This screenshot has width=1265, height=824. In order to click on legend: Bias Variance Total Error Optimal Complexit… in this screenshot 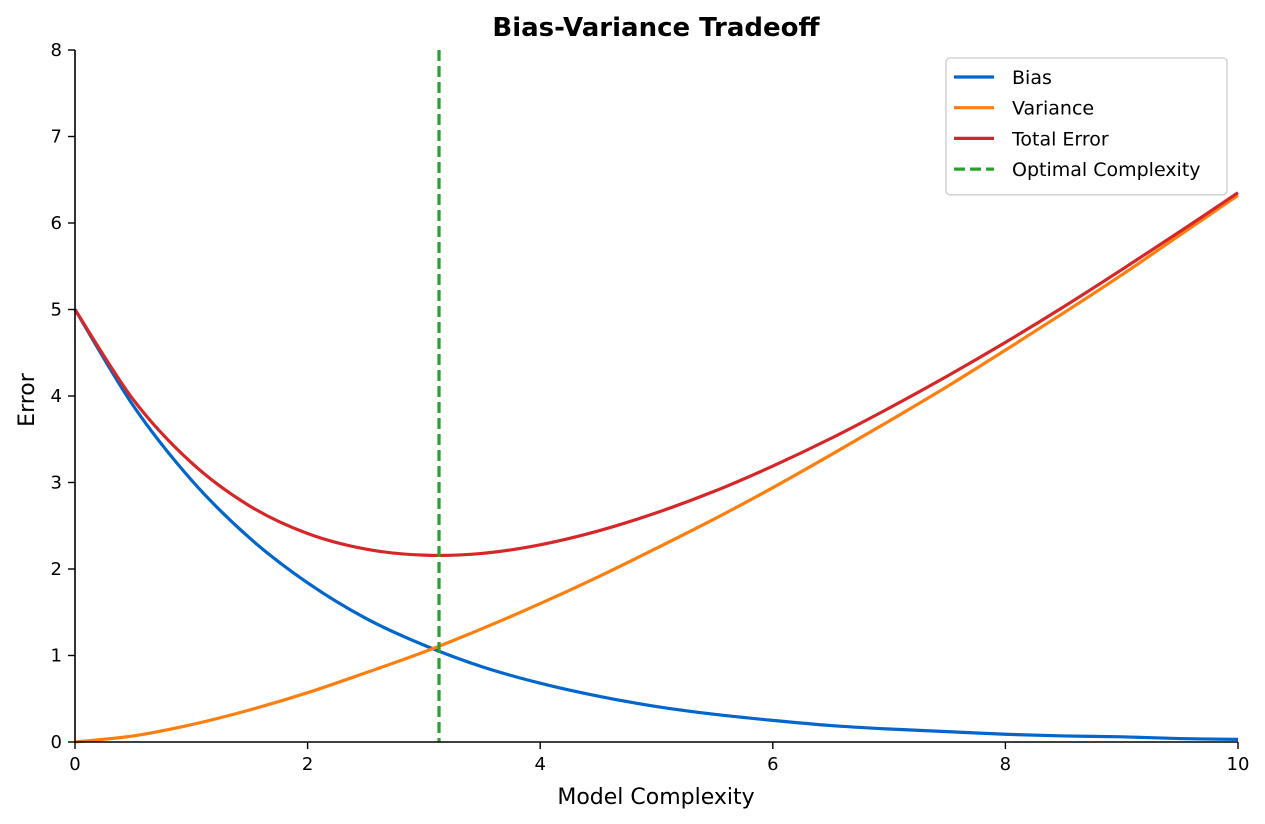, I will do `click(1086, 126)`.